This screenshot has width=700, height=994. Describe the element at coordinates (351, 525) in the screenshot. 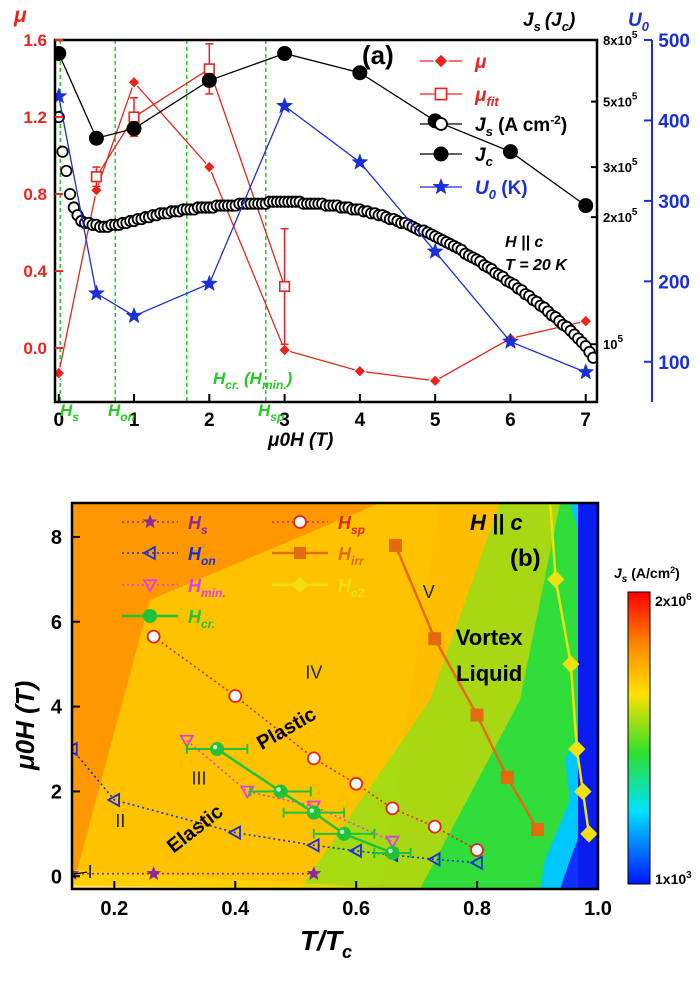

I see `b-legend-label-hsp: Hsp` at that location.